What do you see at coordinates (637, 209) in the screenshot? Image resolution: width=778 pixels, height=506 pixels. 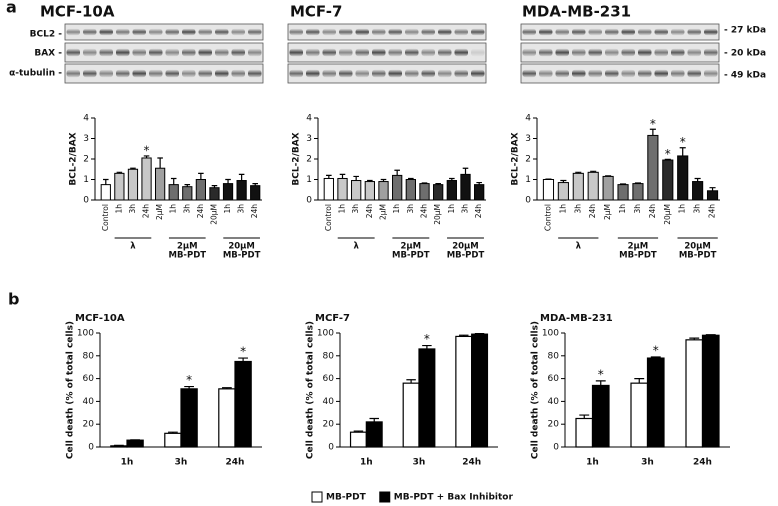 I see `x-tick-label: 3h` at bounding box center [637, 209].